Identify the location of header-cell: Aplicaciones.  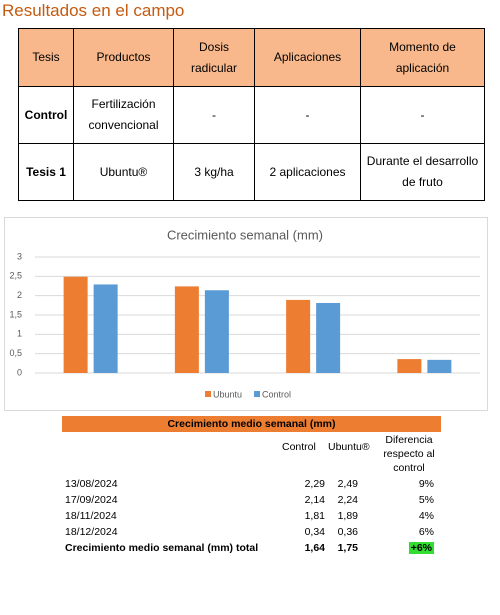
(307, 57).